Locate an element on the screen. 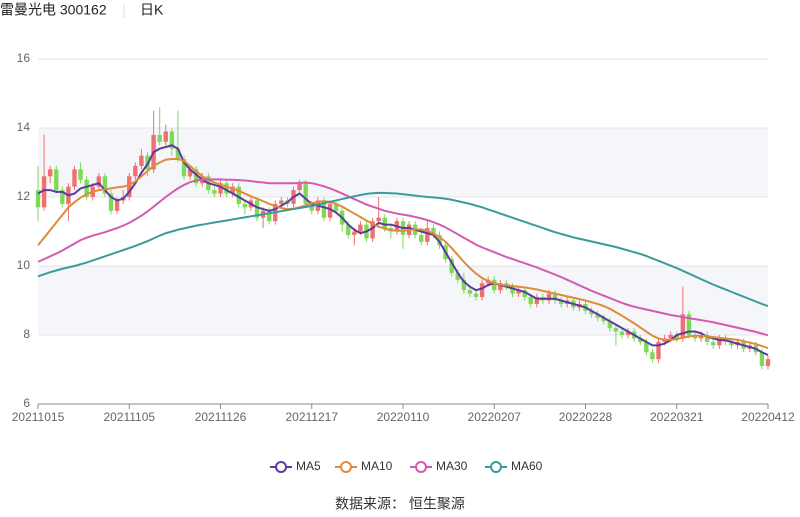 The image size is (800, 517). x-tick-label: 20220228 is located at coordinates (586, 417).